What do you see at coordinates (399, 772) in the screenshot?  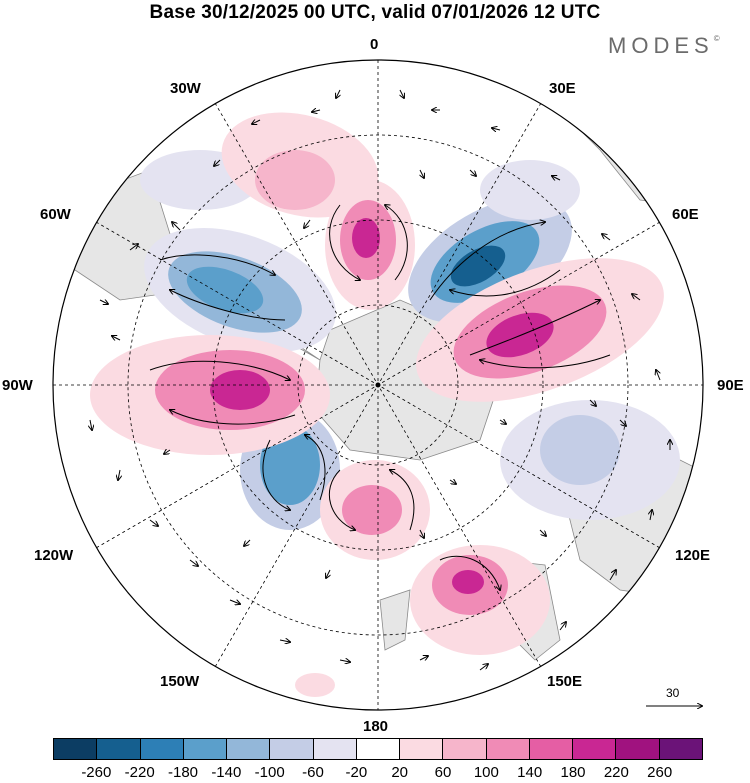 I see `colorbar-tick-label: 20` at bounding box center [399, 772].